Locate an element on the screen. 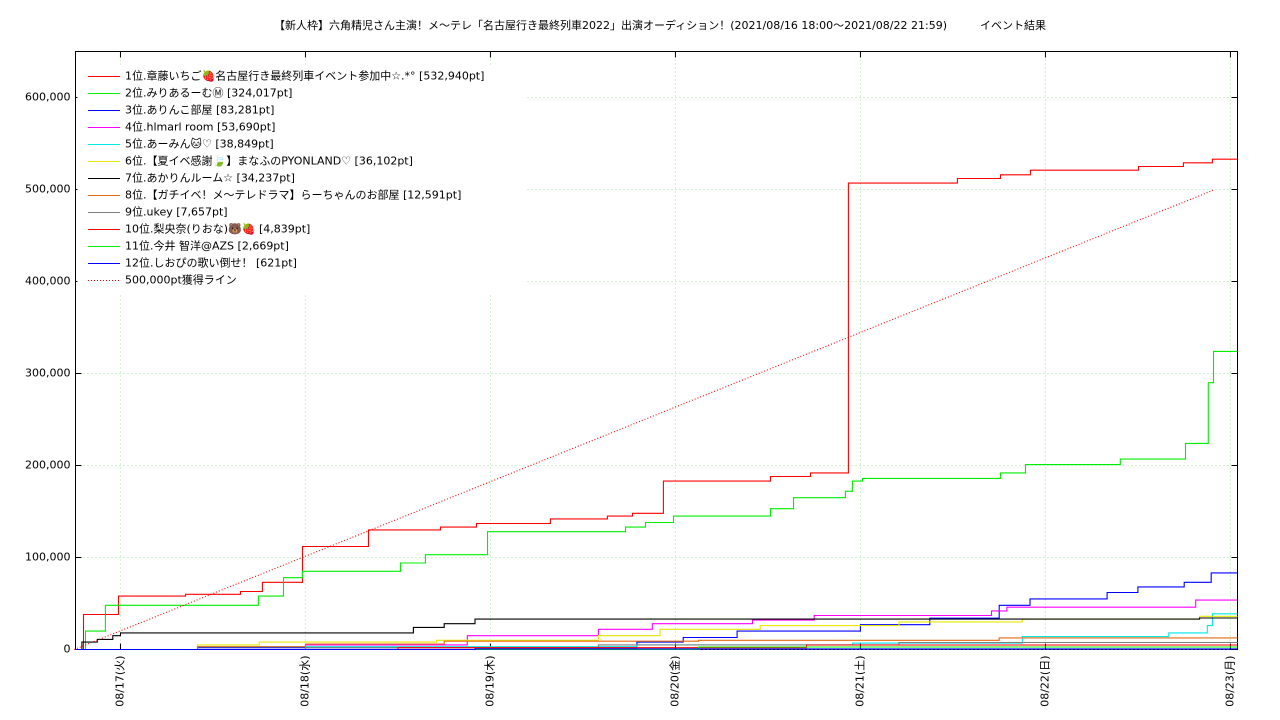 The image size is (1280, 720). legend-label: 9位.ukey [7,657pt] is located at coordinates (176, 212).